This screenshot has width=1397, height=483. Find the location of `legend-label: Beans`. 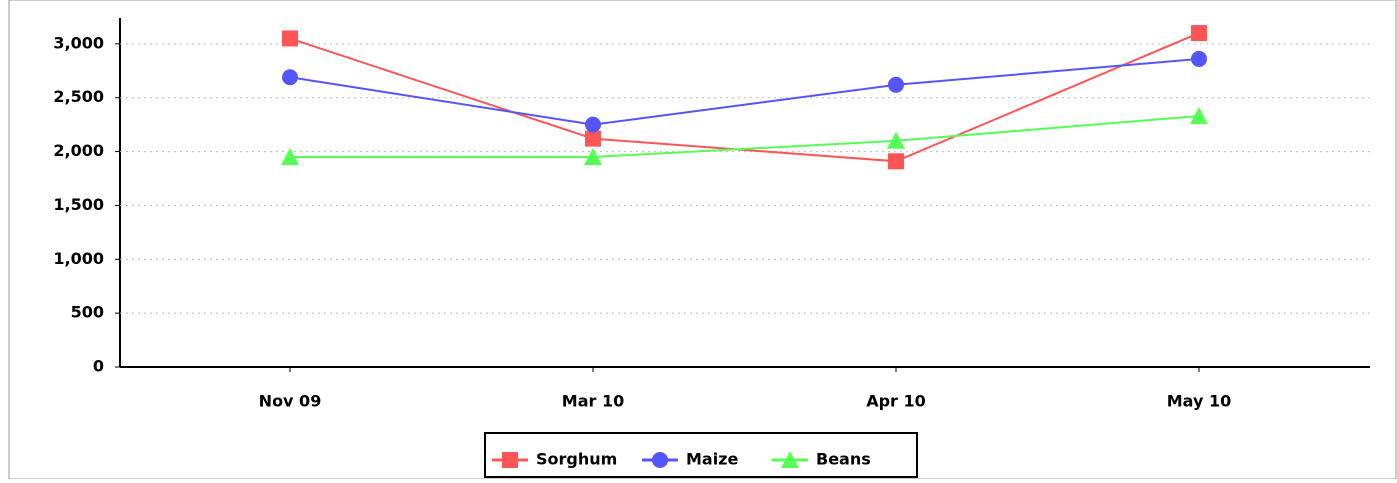

legend-label: Beans is located at coordinates (843, 459).